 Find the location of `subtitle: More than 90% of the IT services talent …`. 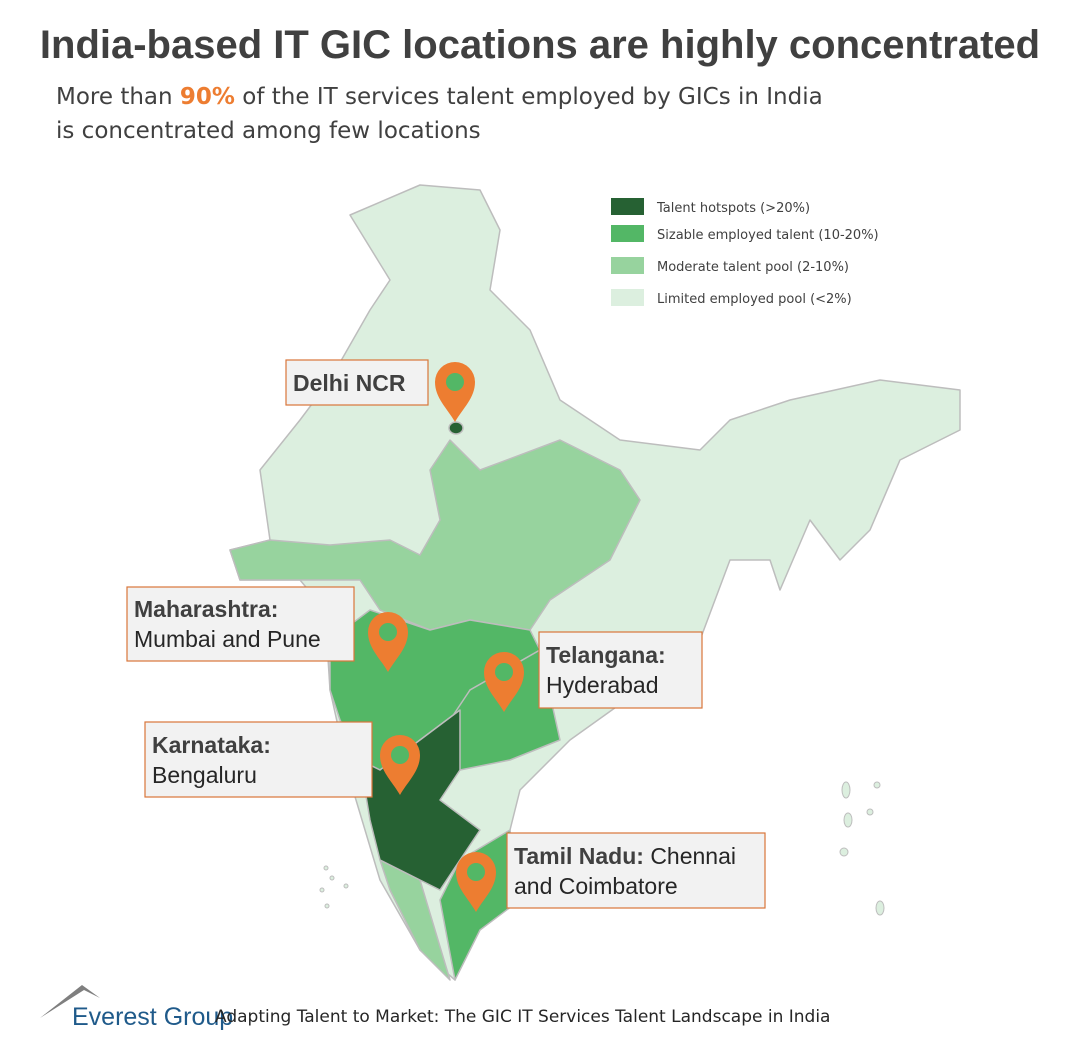

subtitle: More than 90% of the IT services talent … is located at coordinates (439, 97).